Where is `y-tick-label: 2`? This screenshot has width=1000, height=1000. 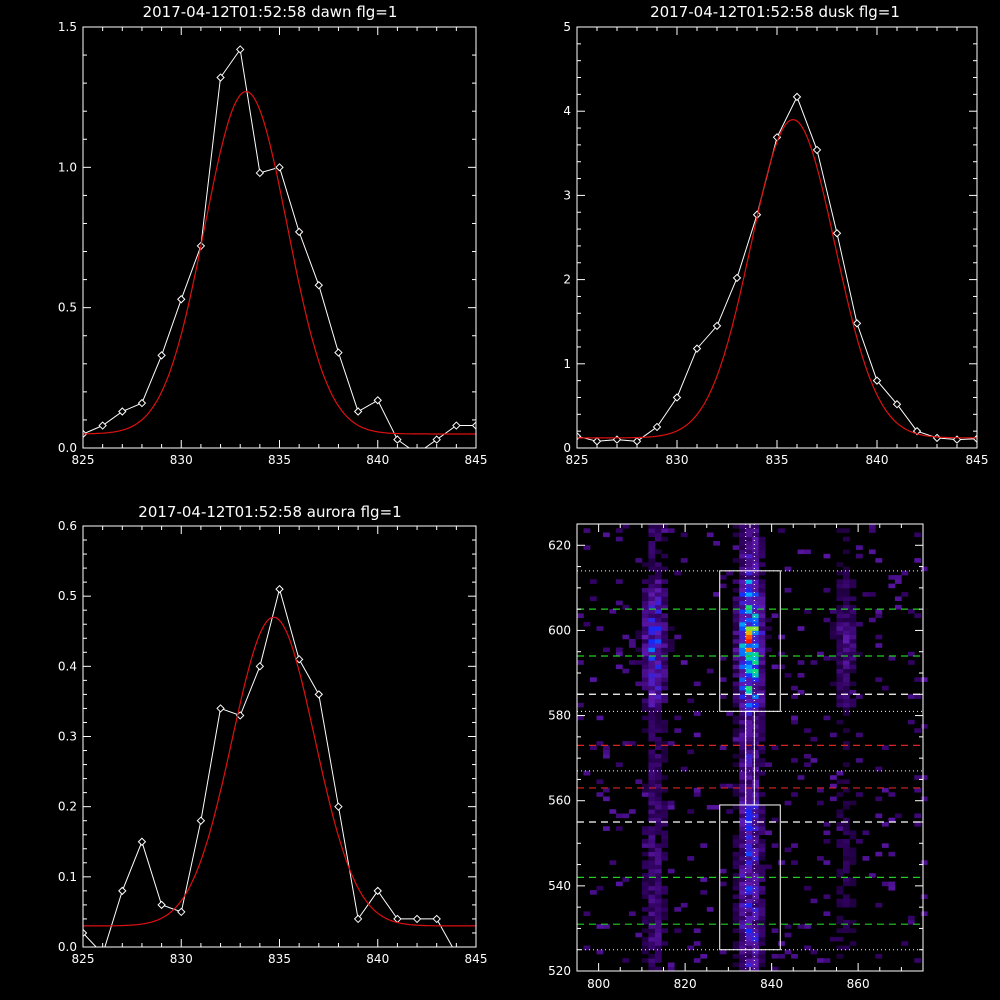
y-tick-label: 2 is located at coordinates (567, 280).